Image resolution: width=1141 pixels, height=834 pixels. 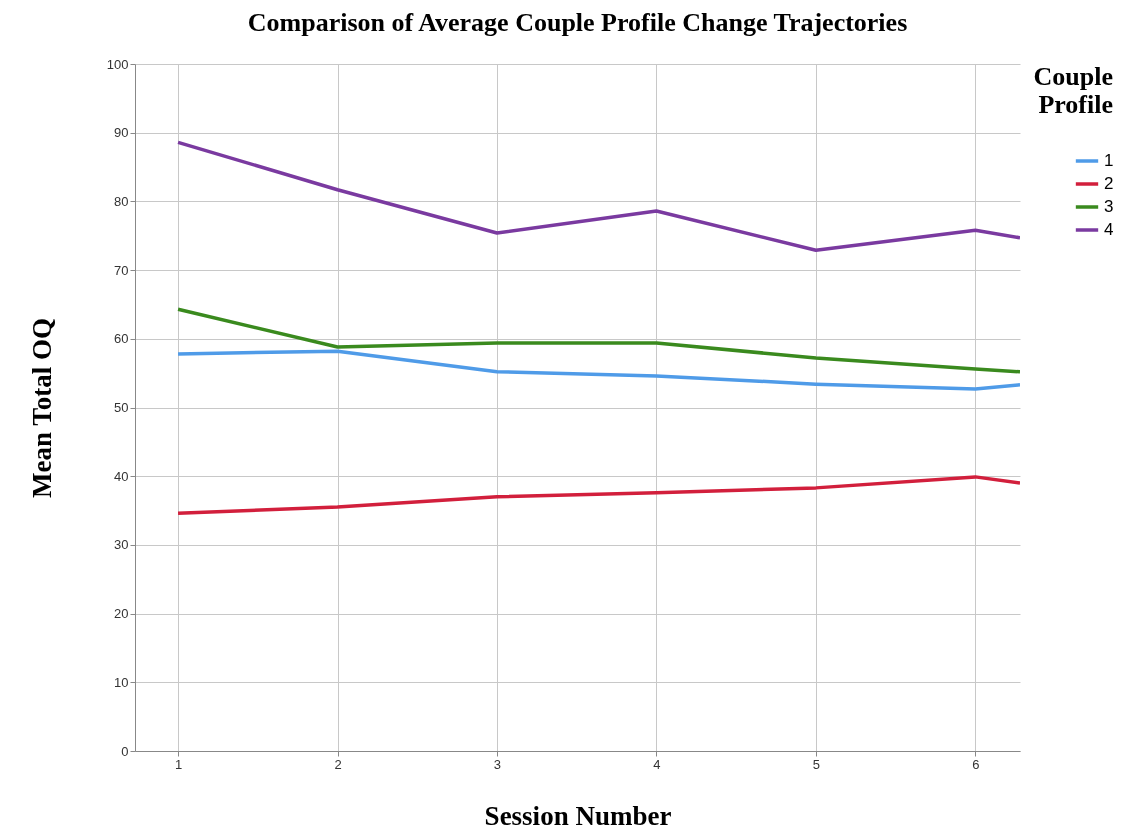 I want to click on y-tick-label: 30, so click(x=121, y=545).